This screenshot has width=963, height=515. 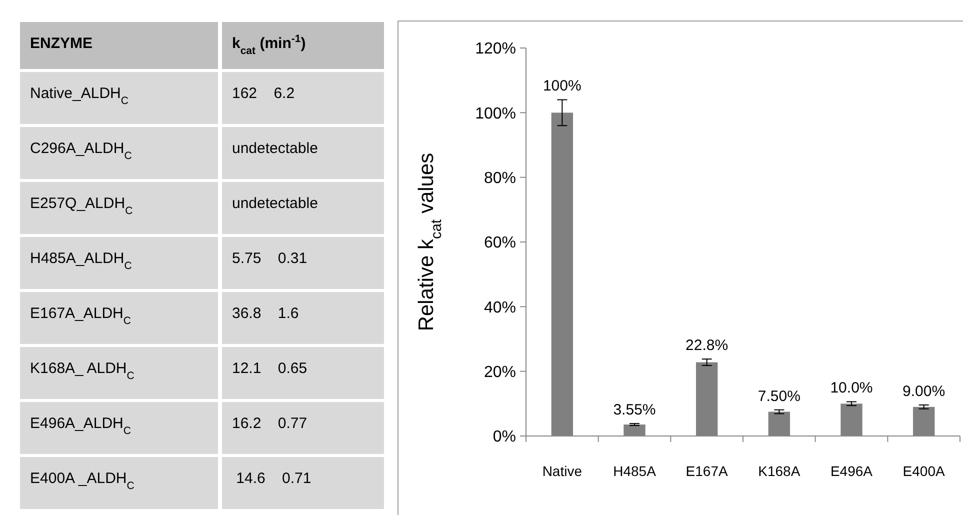 What do you see at coordinates (82, 371) in the screenshot?
I see `text: K168A_ ALDH$_{C}$` at bounding box center [82, 371].